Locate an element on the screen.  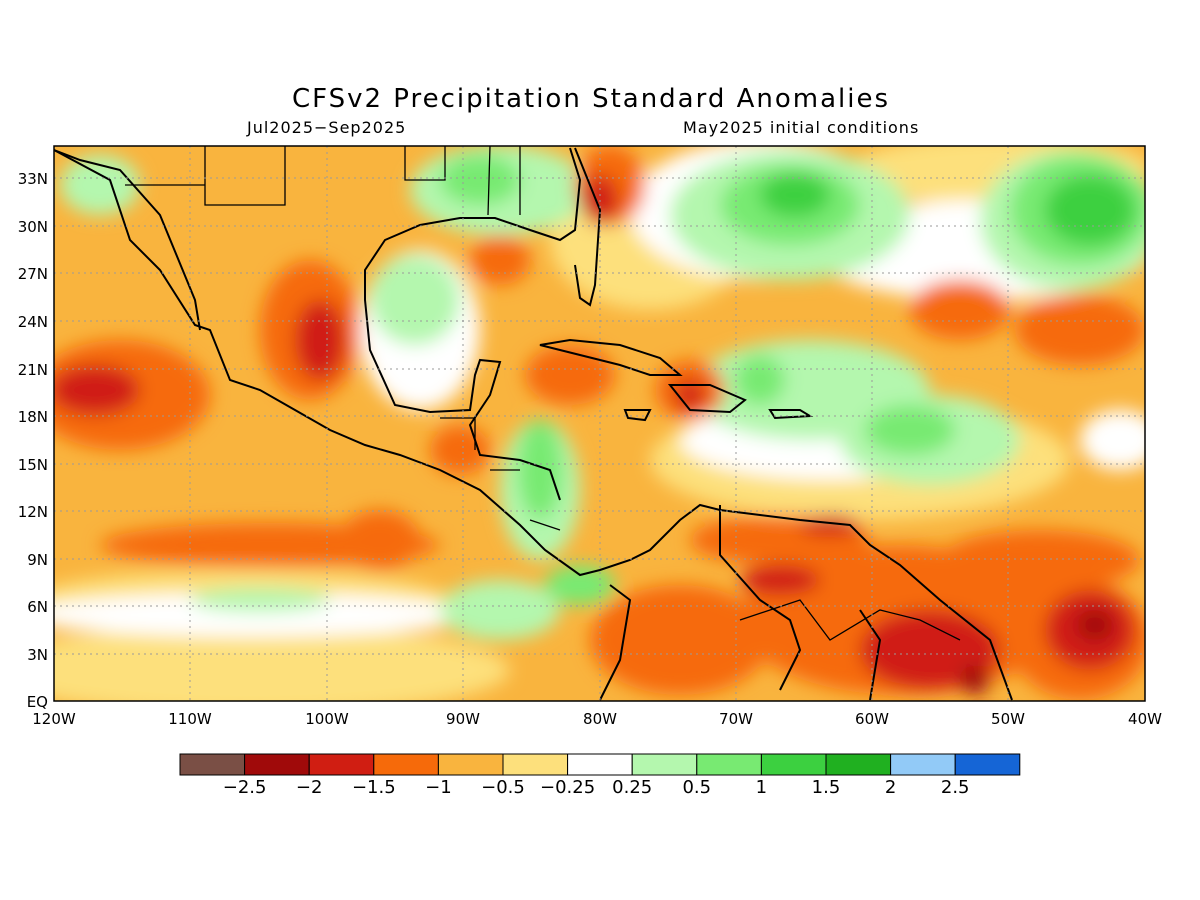
lat-label: 33N is located at coordinates (33, 179).